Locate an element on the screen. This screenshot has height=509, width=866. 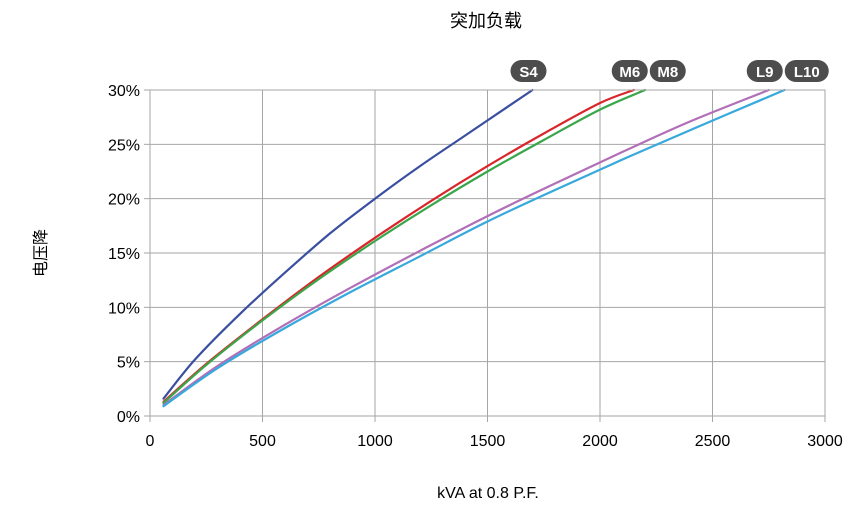
badge-label: S4 is located at coordinates (528, 72).